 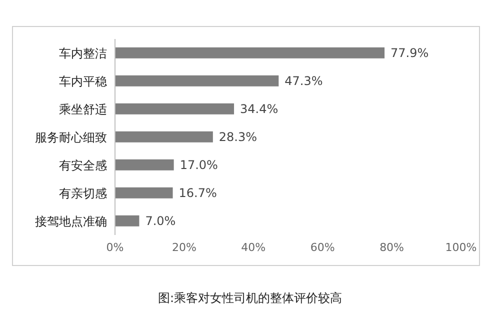 What do you see at coordinates (184, 247) in the screenshot?
I see `x-tick-label: 20%` at bounding box center [184, 247].